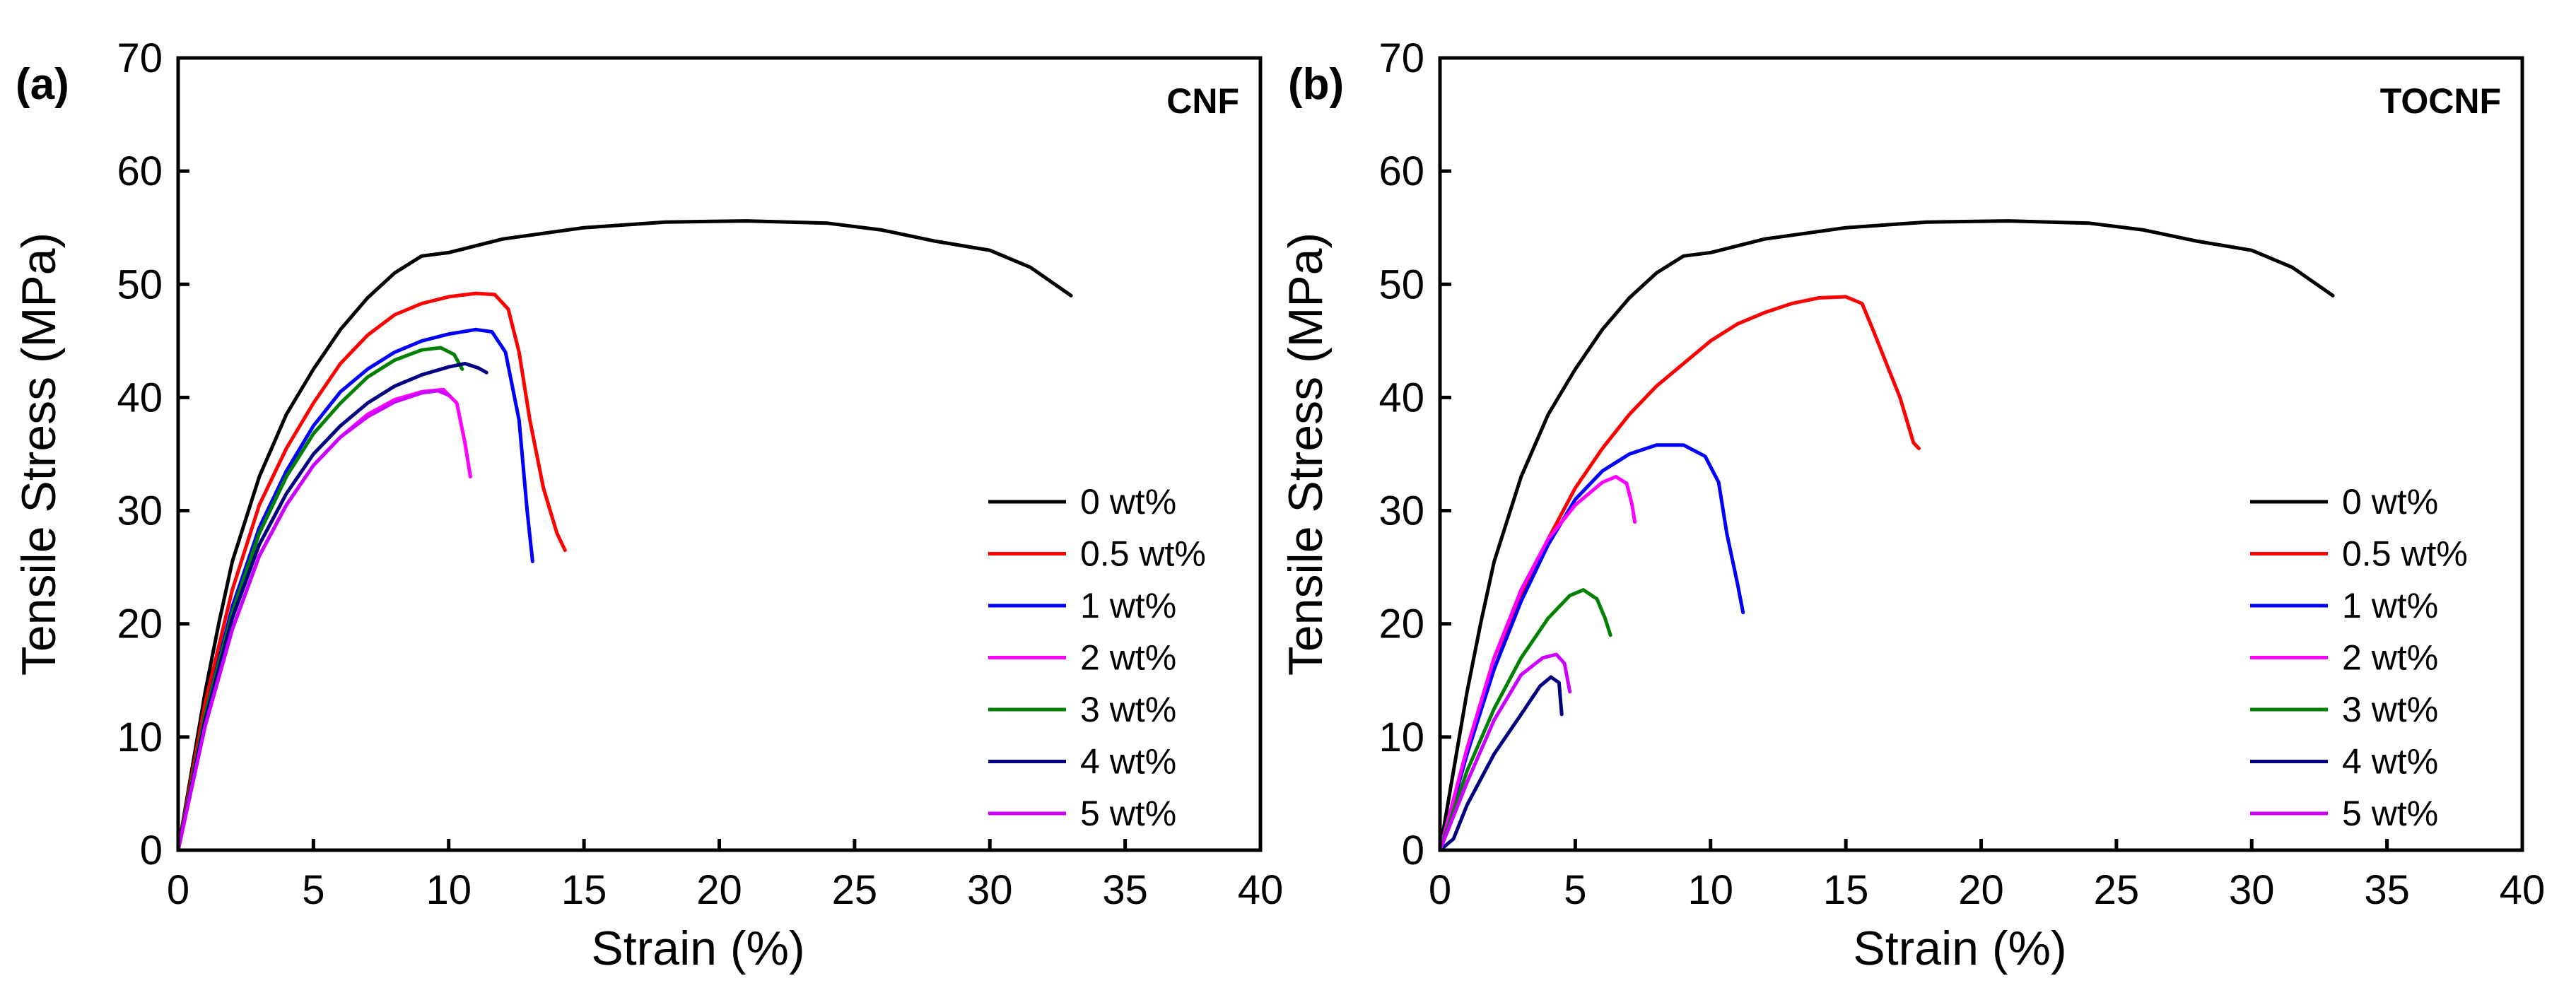  I want to click on material-label: TOCNF, so click(2441, 101).